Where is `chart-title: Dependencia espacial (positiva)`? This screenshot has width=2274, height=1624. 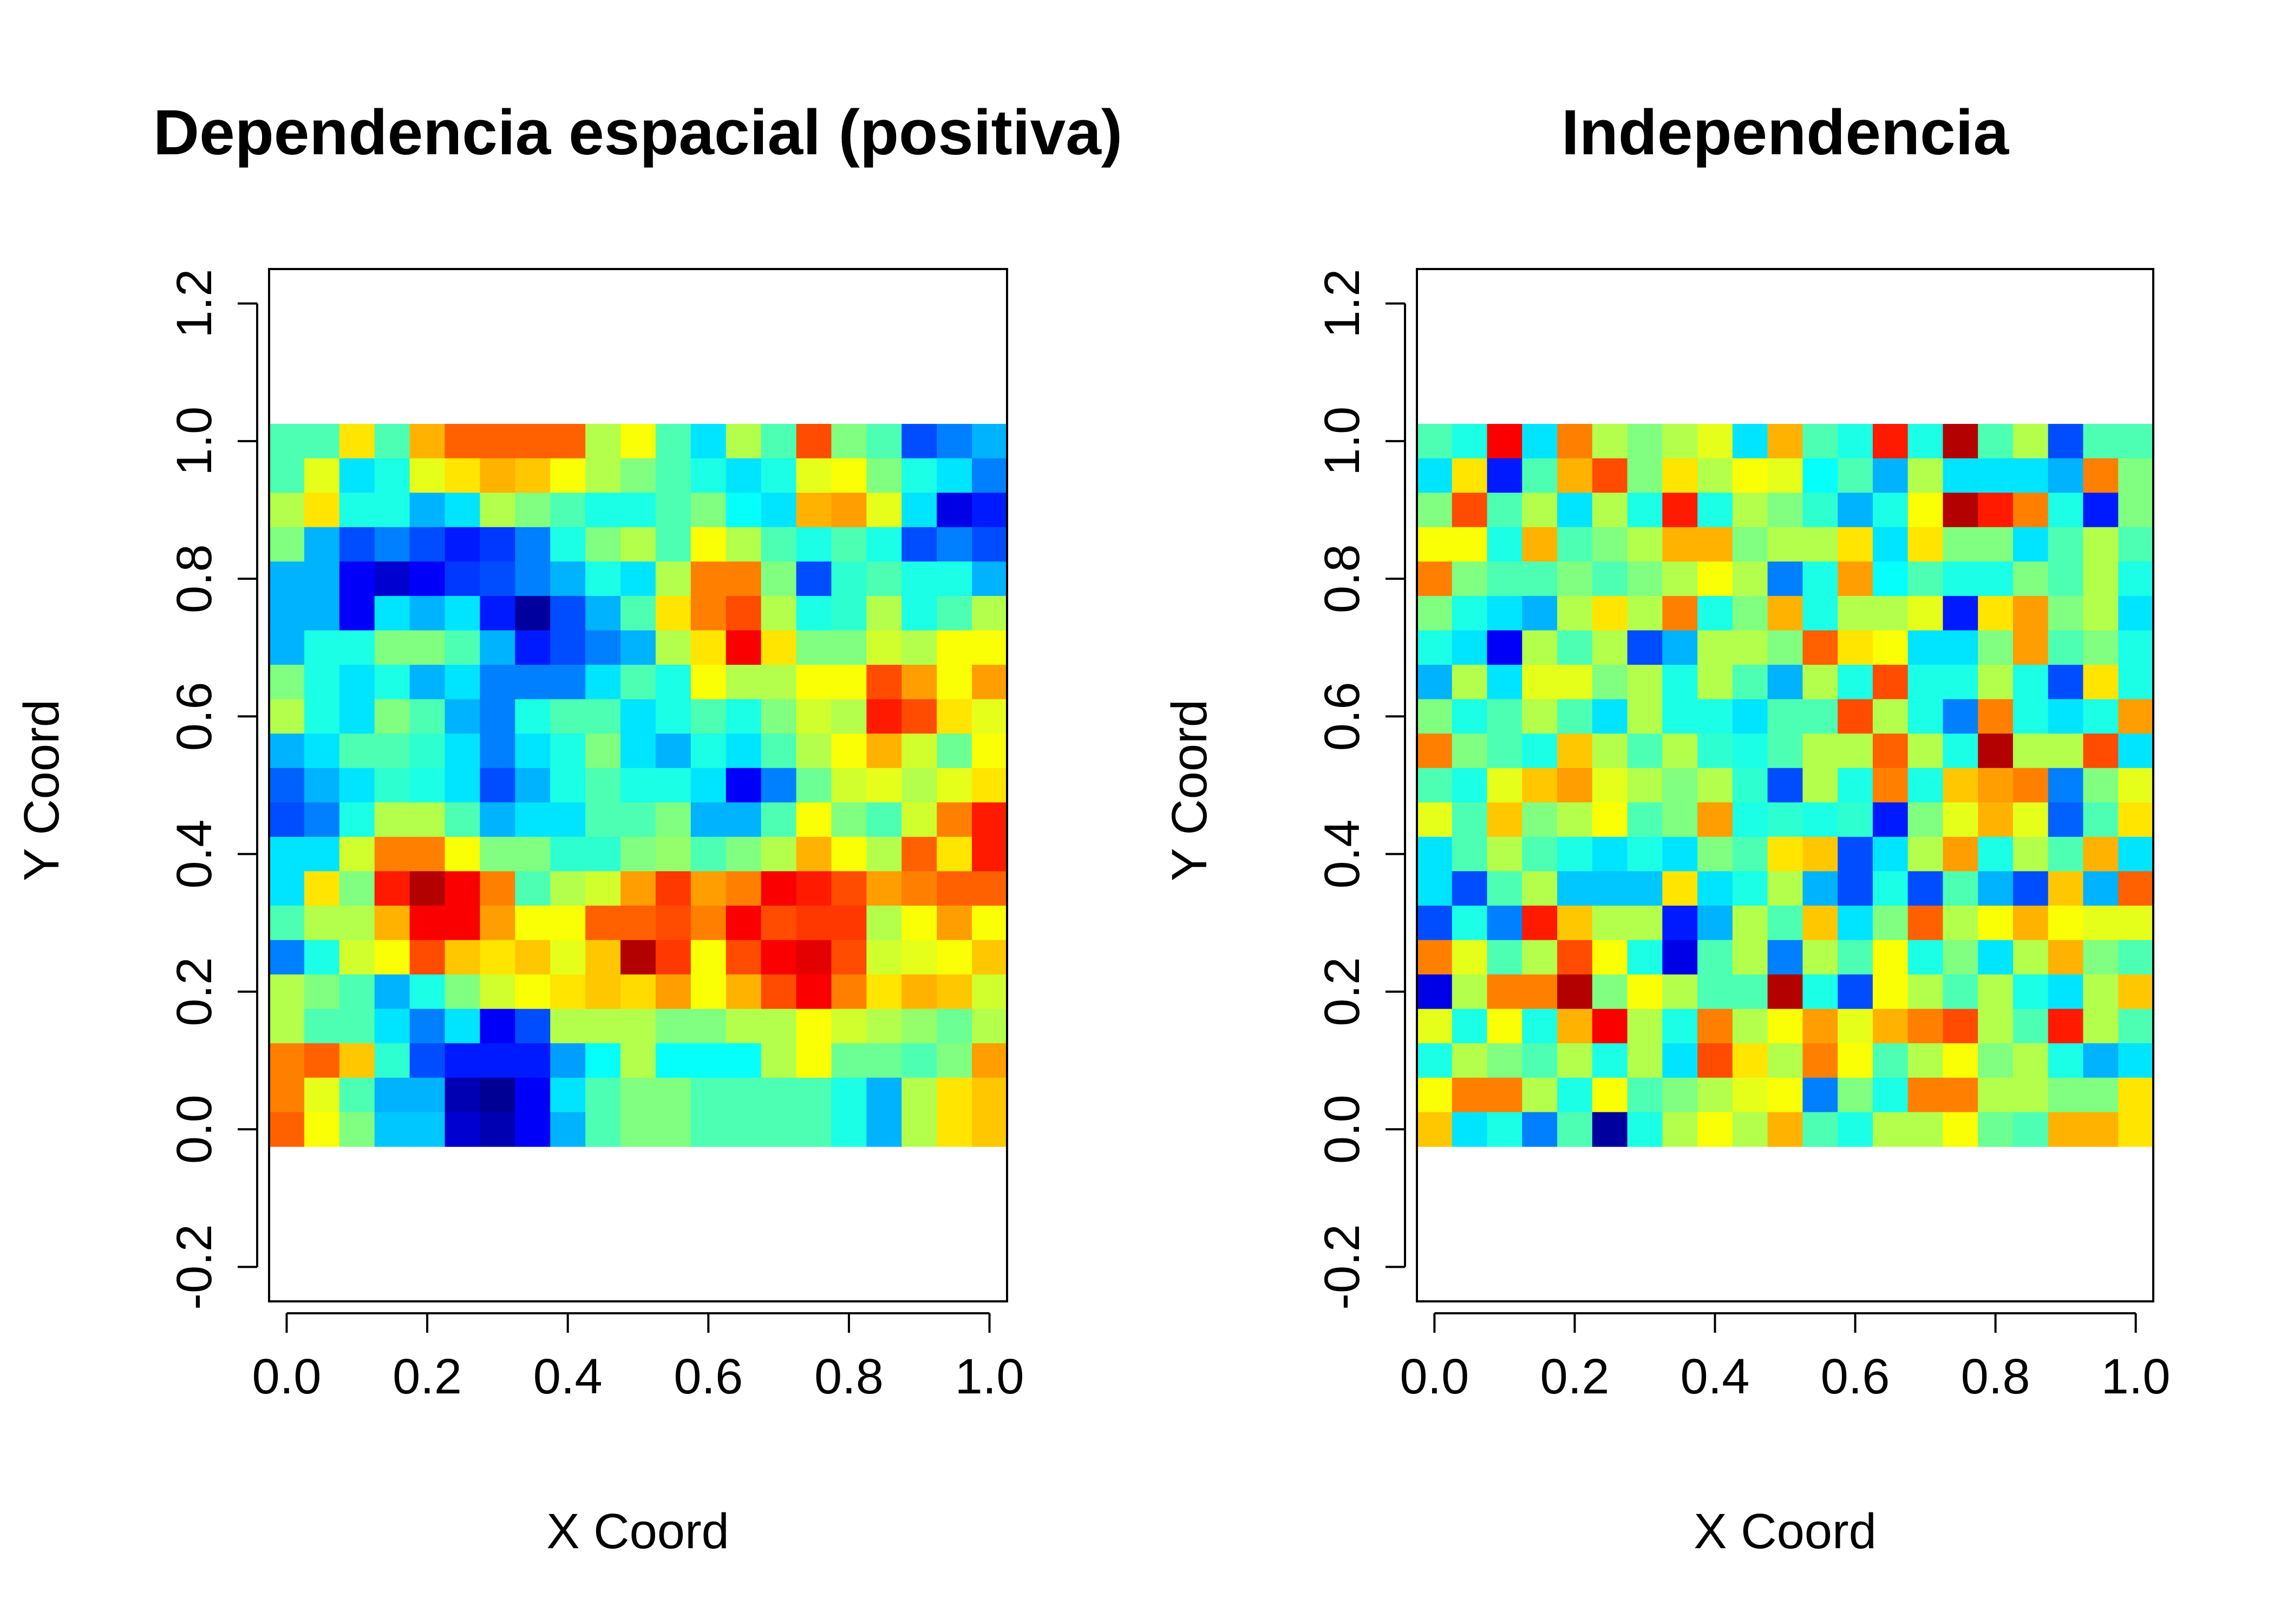 chart-title: Dependencia espacial (positiva) is located at coordinates (637, 132).